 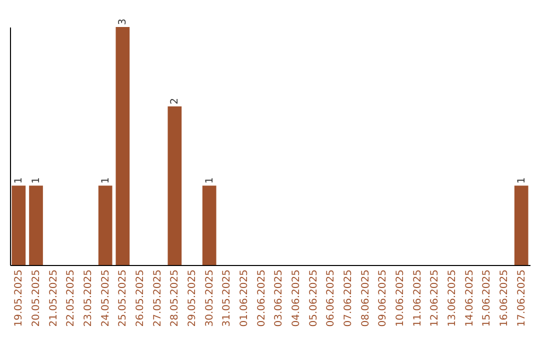 What do you see at coordinates (331, 298) in the screenshot?
I see `x-tick-label: 06.06.2025` at bounding box center [331, 298].